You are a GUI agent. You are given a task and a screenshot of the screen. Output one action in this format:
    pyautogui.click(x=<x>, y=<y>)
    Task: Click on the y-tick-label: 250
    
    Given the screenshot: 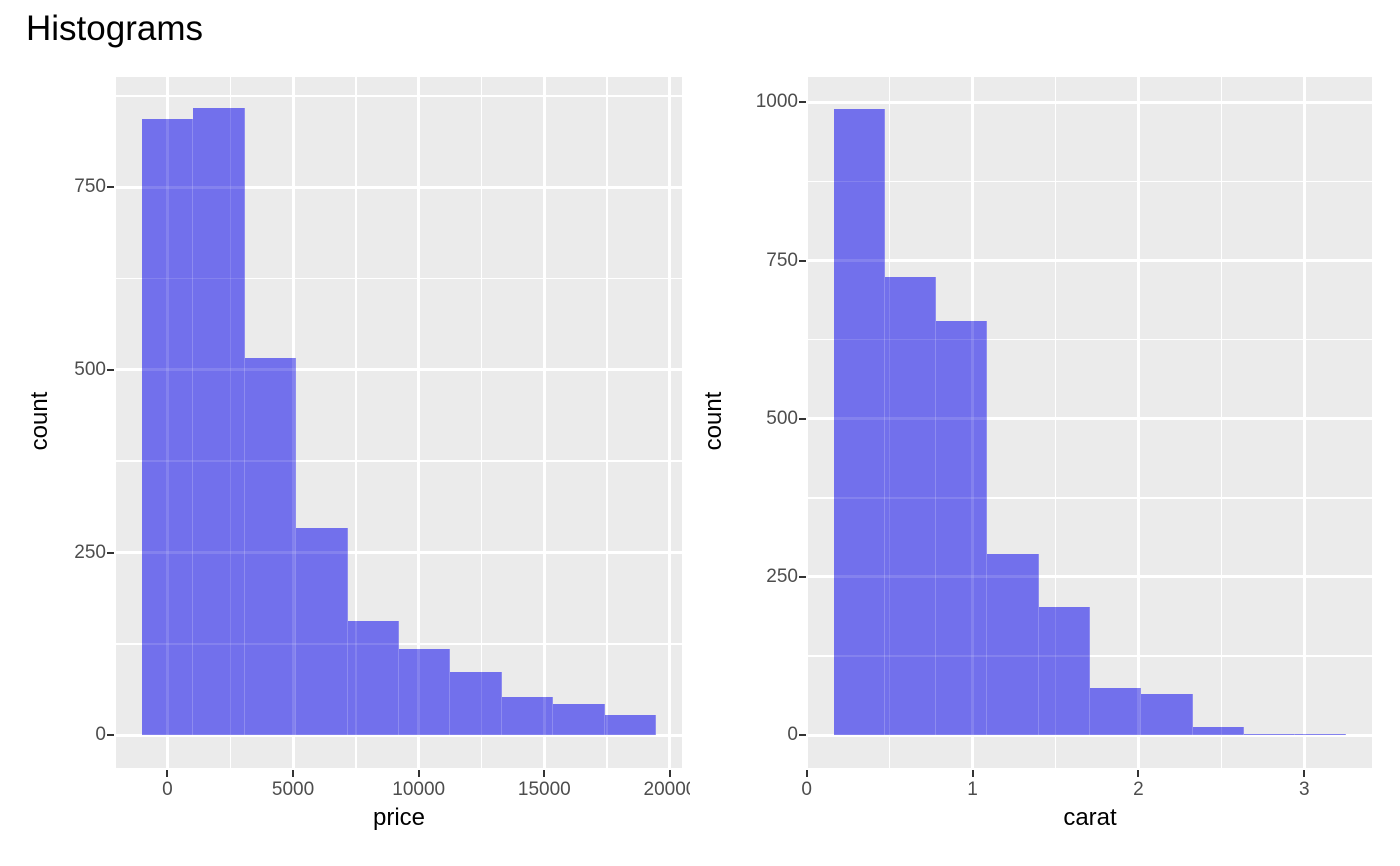 What is the action you would take?
    pyautogui.click(x=90, y=552)
    